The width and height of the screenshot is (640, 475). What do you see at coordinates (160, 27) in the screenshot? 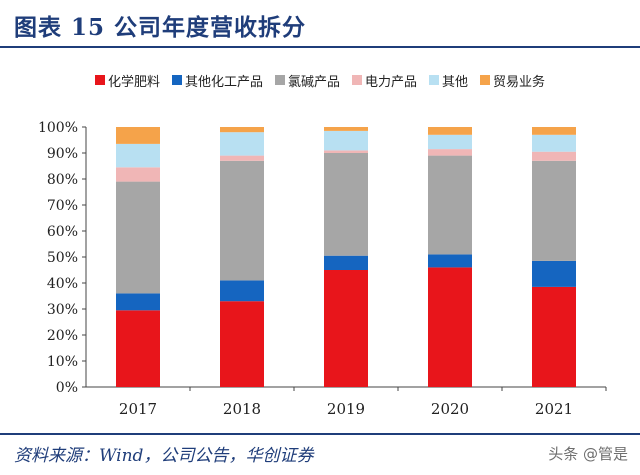
I see `chart-title: 图表 15 公司年度营收拆分` at bounding box center [160, 27].